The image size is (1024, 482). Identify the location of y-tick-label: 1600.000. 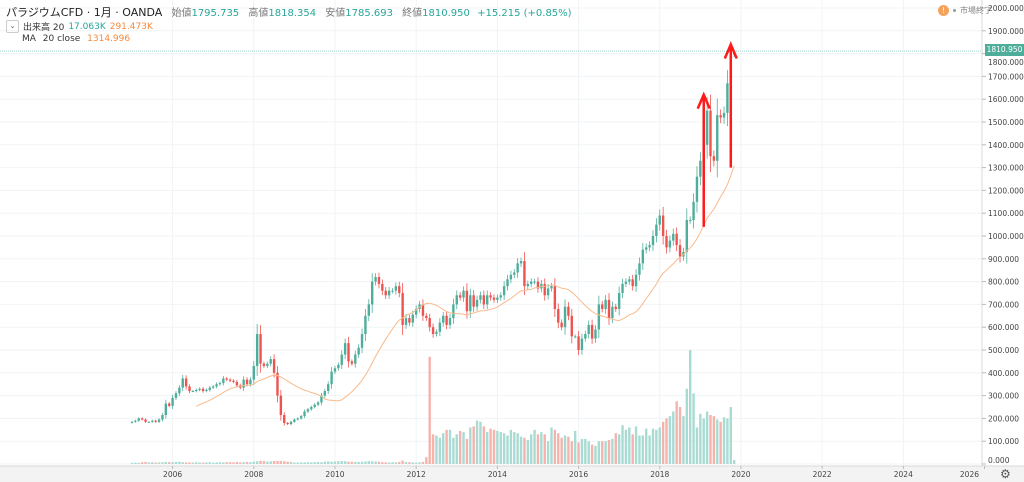
(1006, 99).